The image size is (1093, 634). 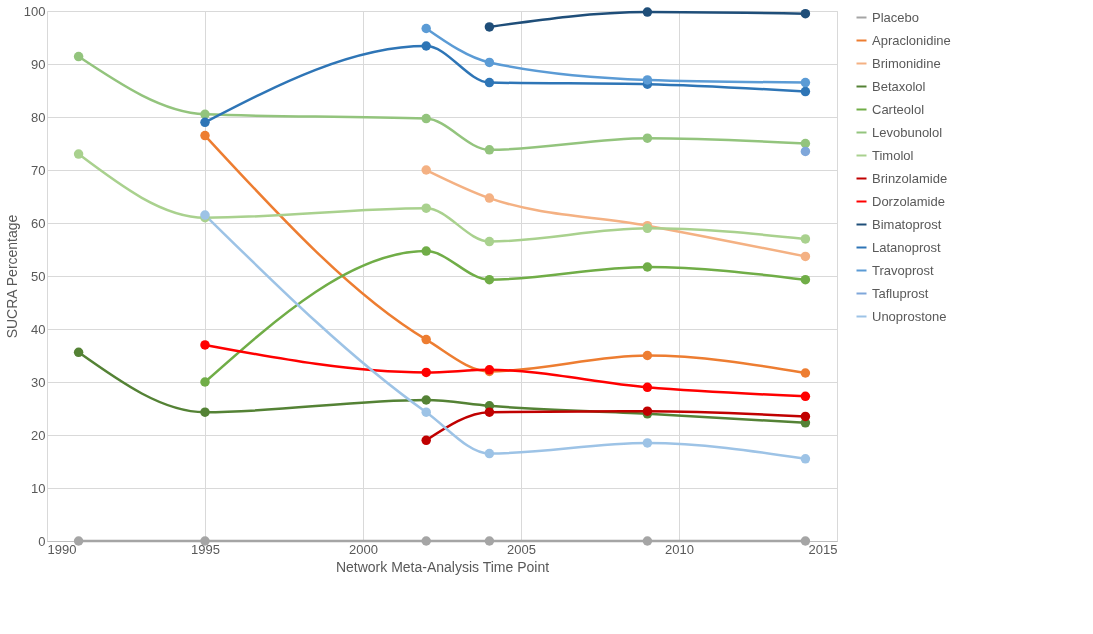 I want to click on y-tick-label: 60, so click(x=38, y=223).